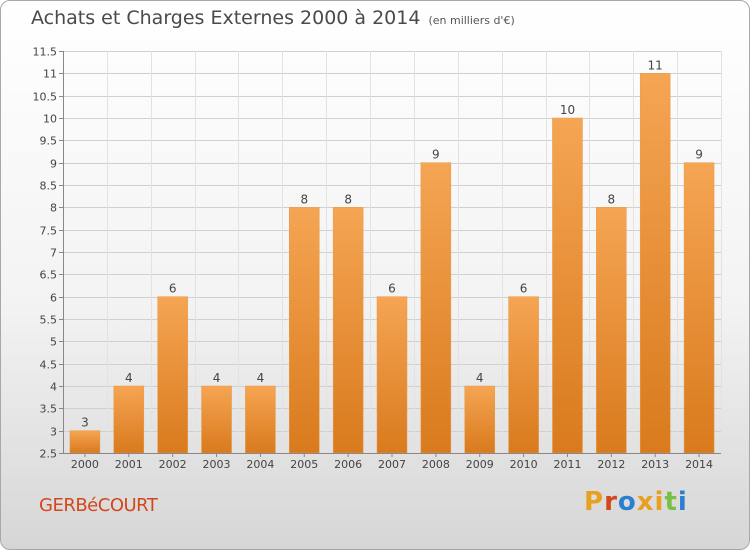 The width and height of the screenshot is (750, 550). I want to click on bar-2001, so click(129, 419).